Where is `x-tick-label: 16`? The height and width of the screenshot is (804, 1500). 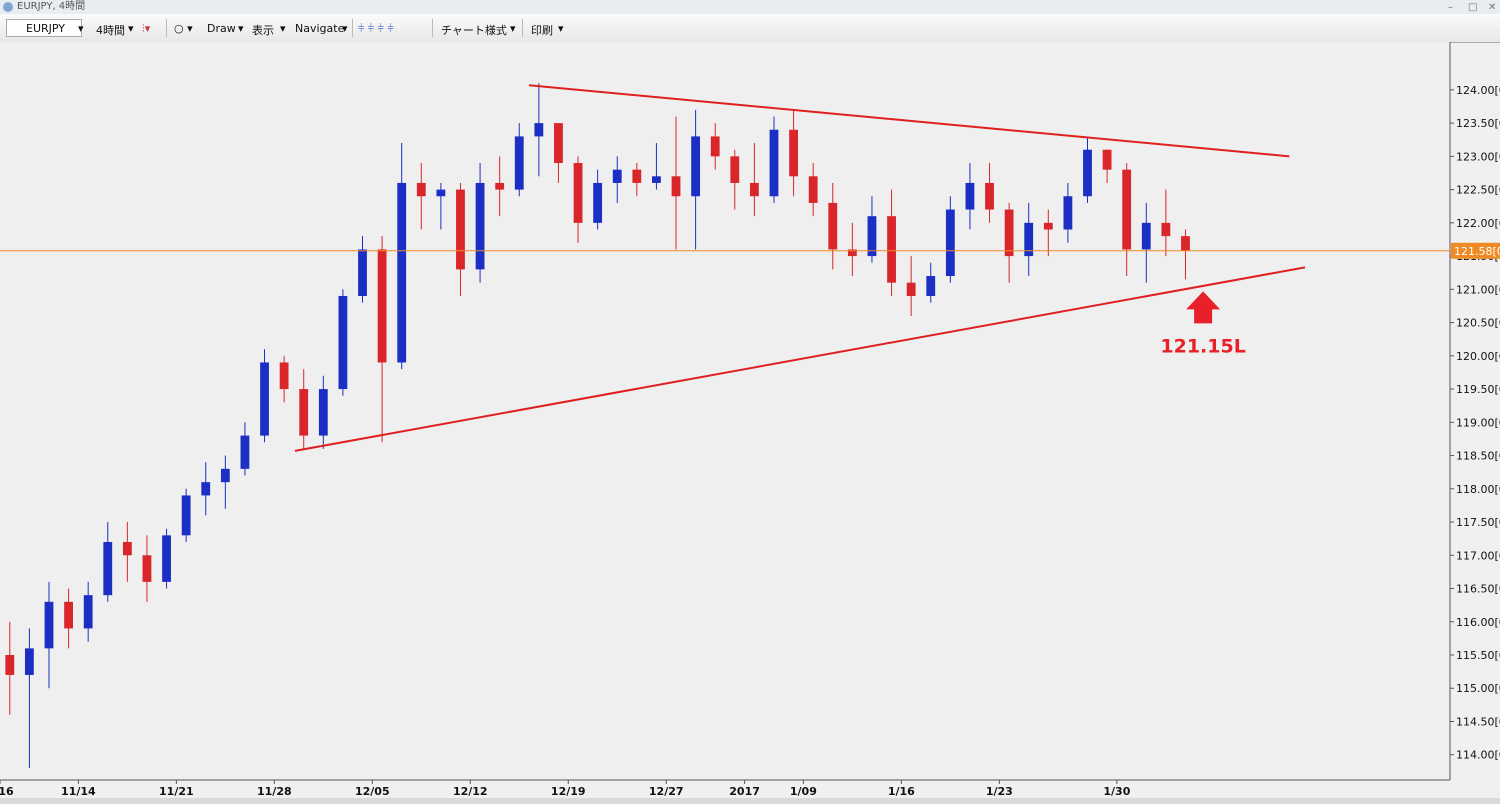
x-tick-label: 16 is located at coordinates (7, 791).